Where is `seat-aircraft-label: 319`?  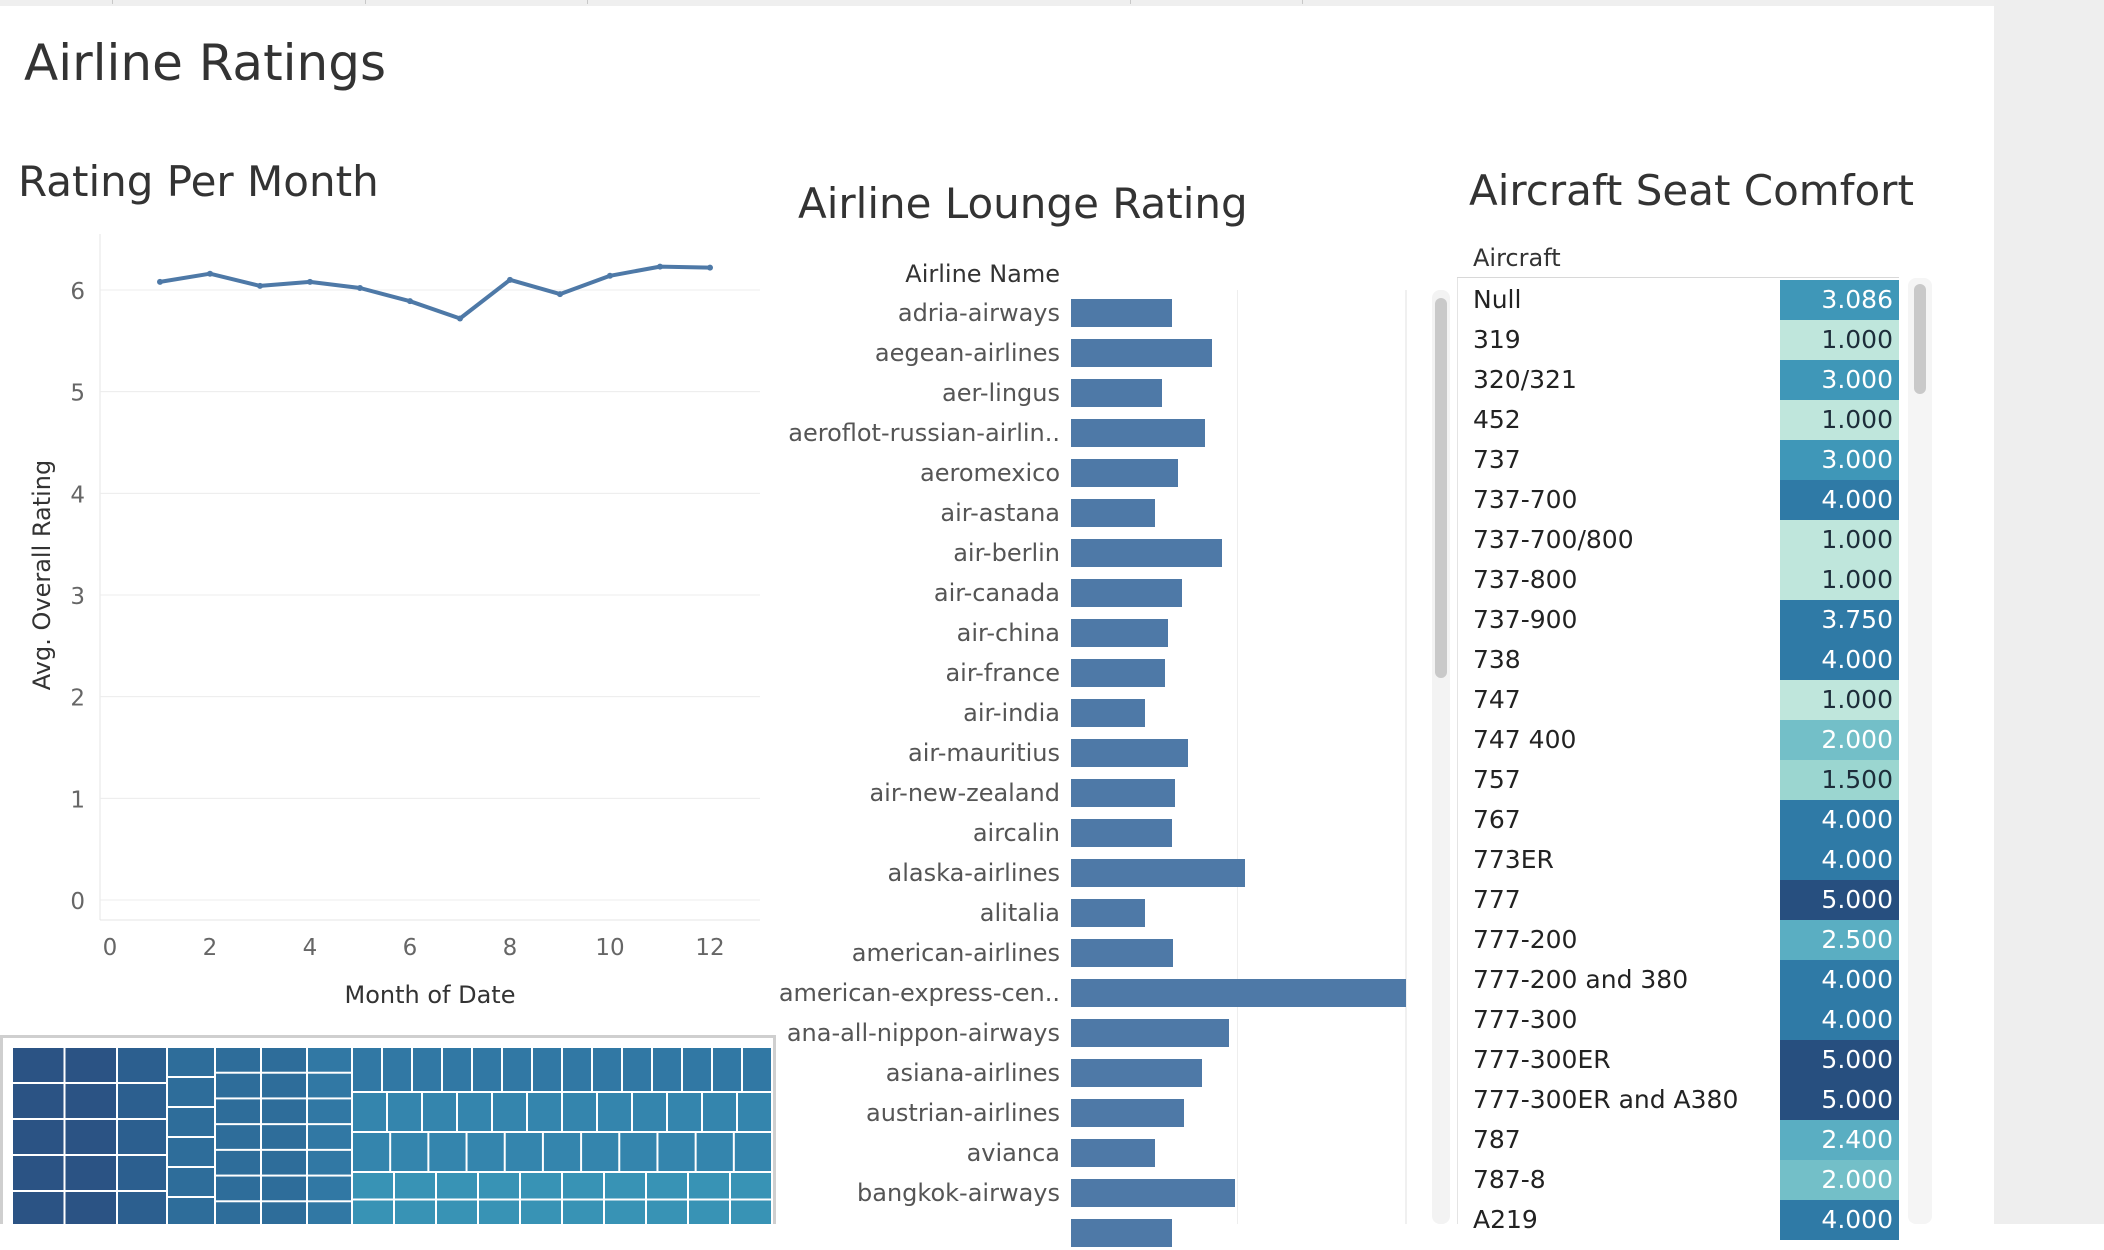 seat-aircraft-label: 319 is located at coordinates (1497, 339).